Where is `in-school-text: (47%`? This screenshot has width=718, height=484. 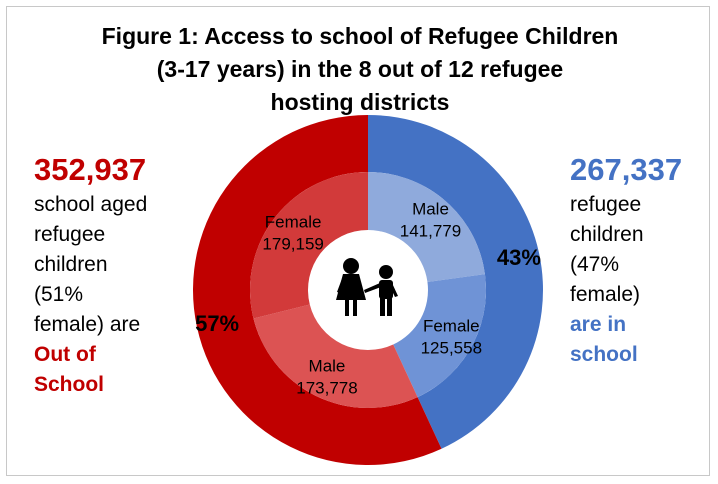 in-school-text: (47% is located at coordinates (595, 264).